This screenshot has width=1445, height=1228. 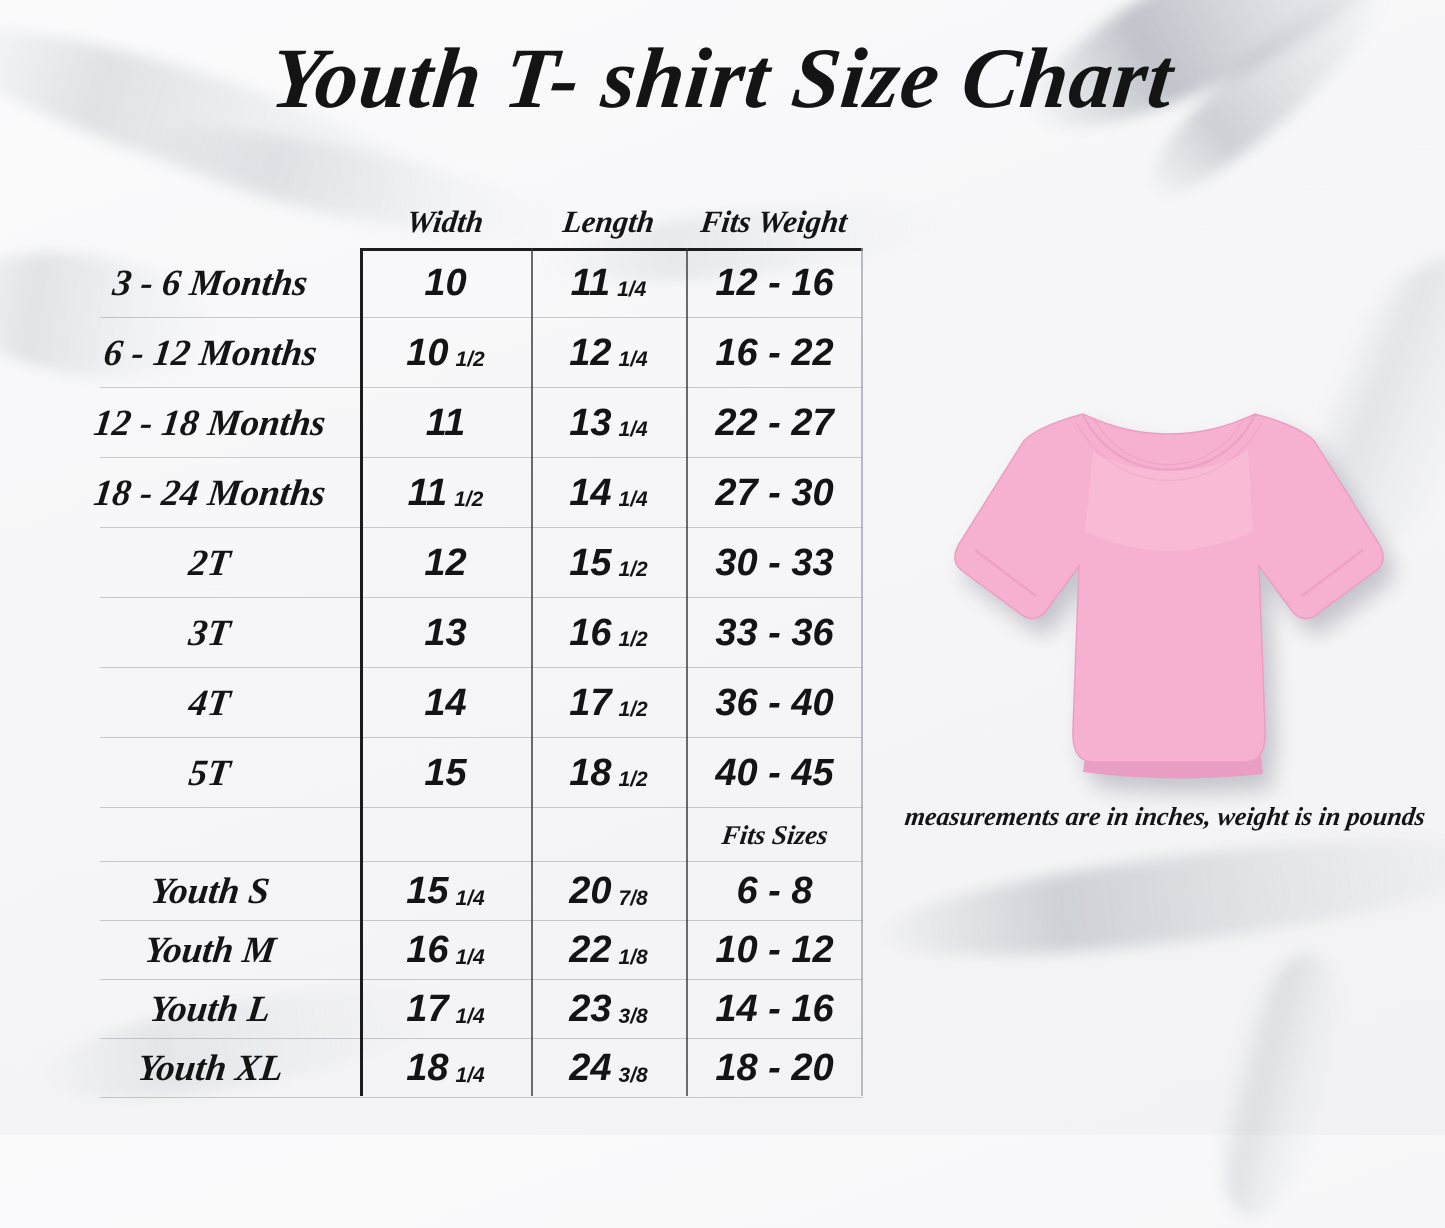 I want to click on fits-cell: 33 - 36, so click(x=774, y=633).